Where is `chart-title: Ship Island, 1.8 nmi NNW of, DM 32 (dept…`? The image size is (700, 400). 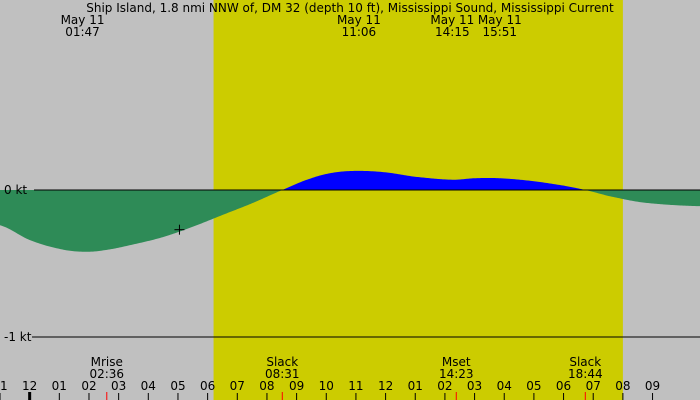 chart-title: Ship Island, 1.8 nmi NNW of, DM 32 (dept… is located at coordinates (350, 8).